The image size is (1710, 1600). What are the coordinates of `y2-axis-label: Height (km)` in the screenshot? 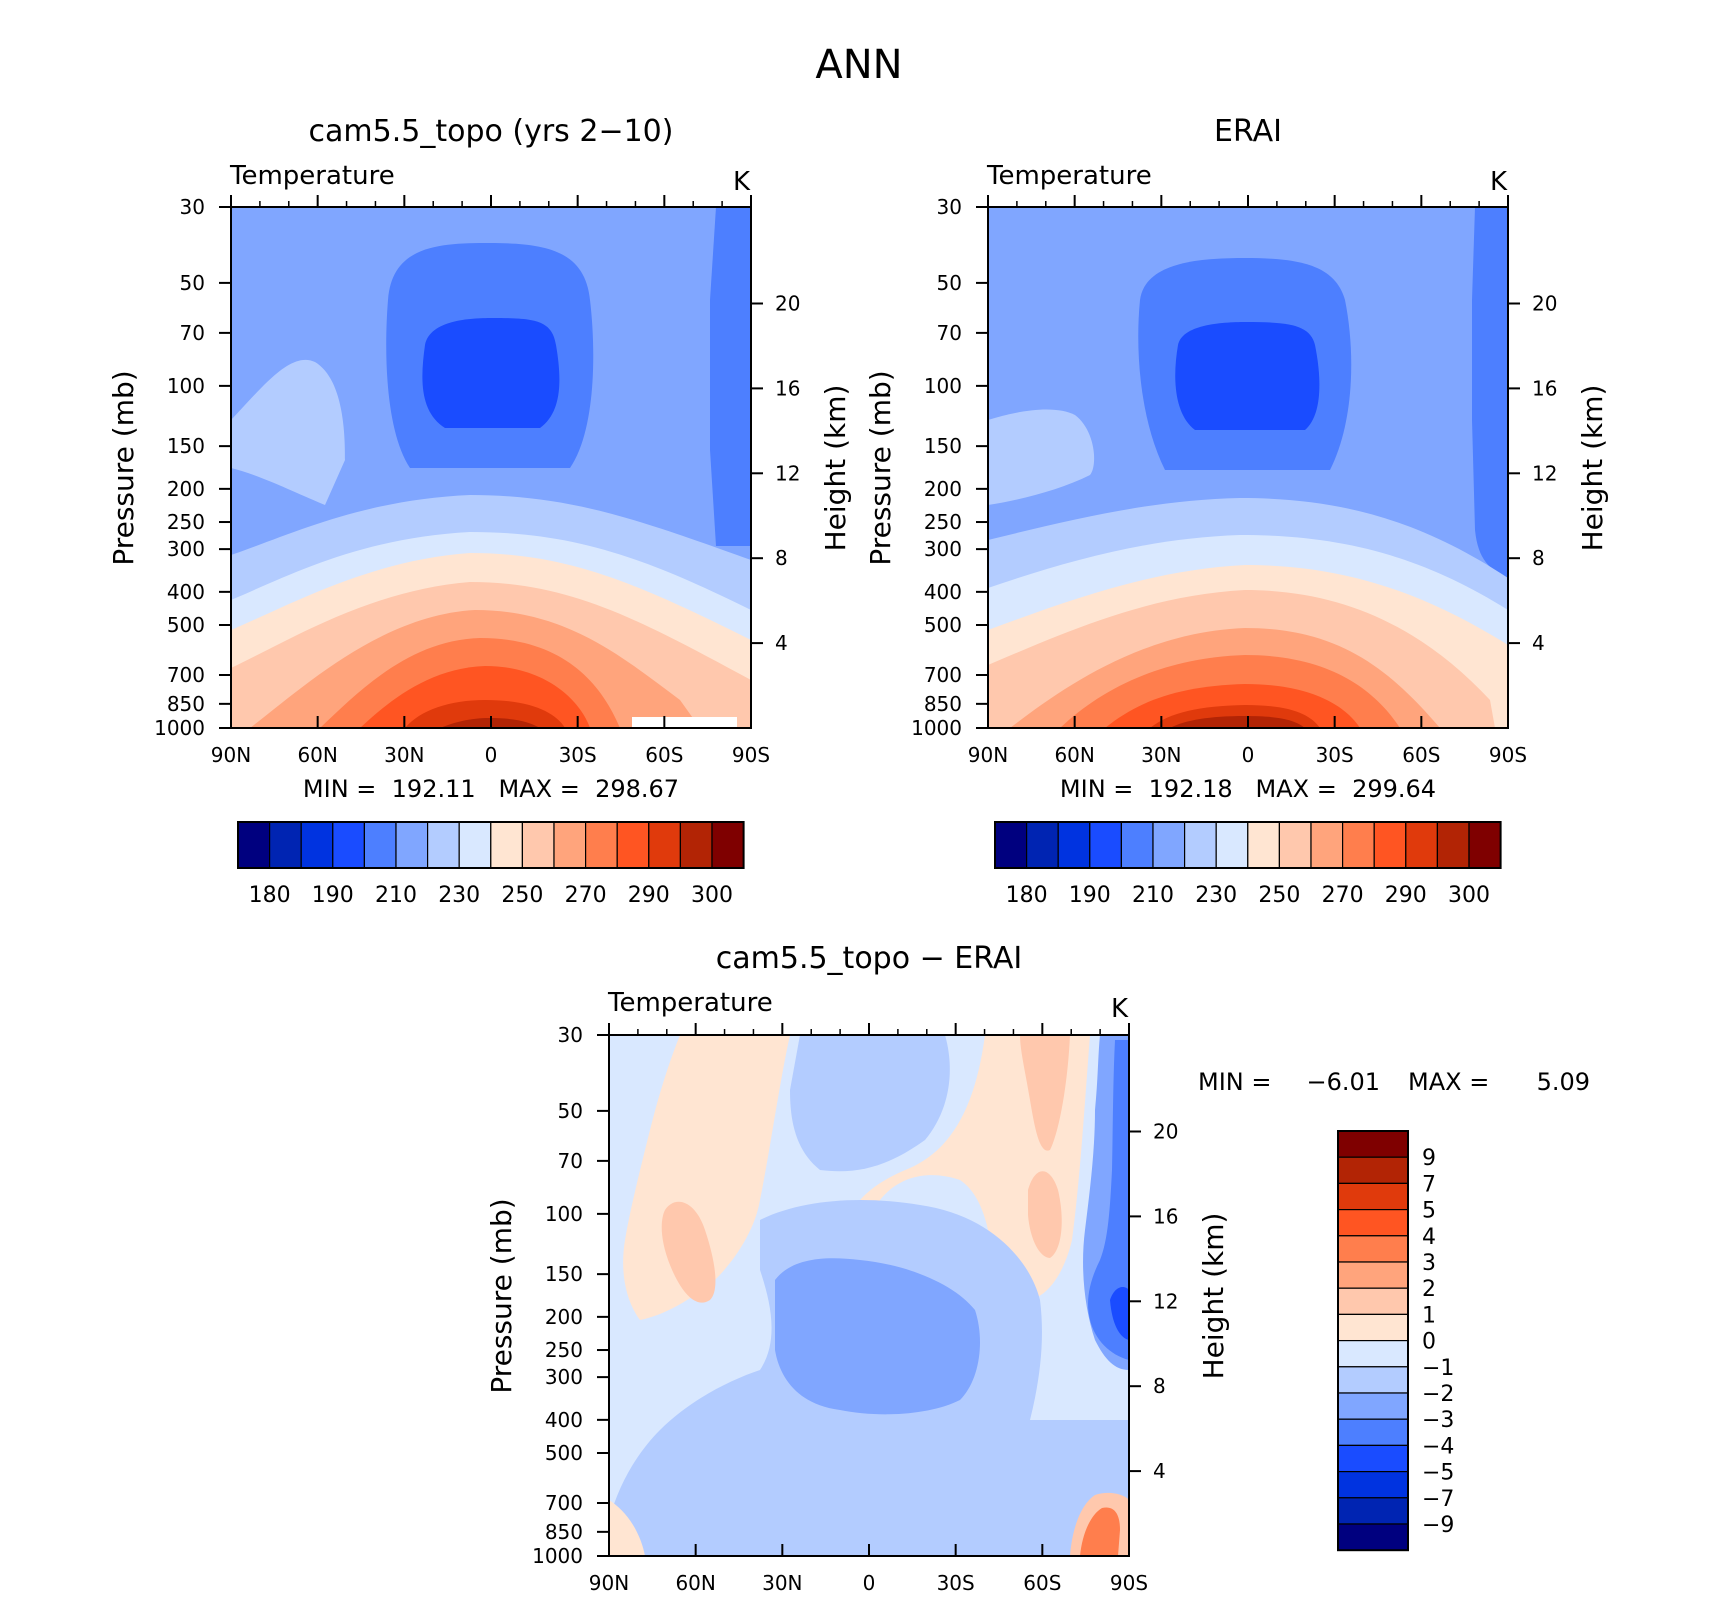 It's located at (1592, 468).